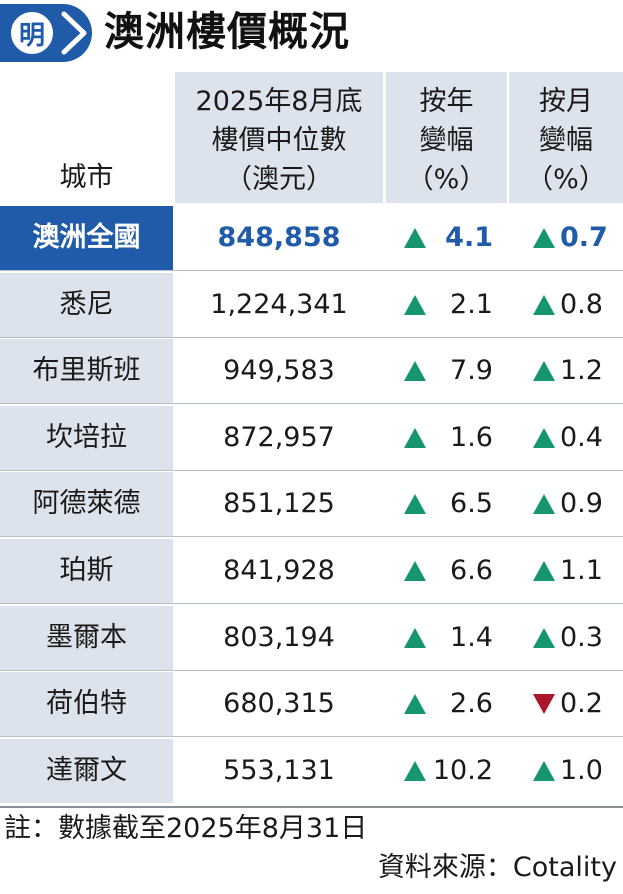 This screenshot has width=623, height=894. I want to click on yoy-change-cell: 10.2, so click(446, 771).